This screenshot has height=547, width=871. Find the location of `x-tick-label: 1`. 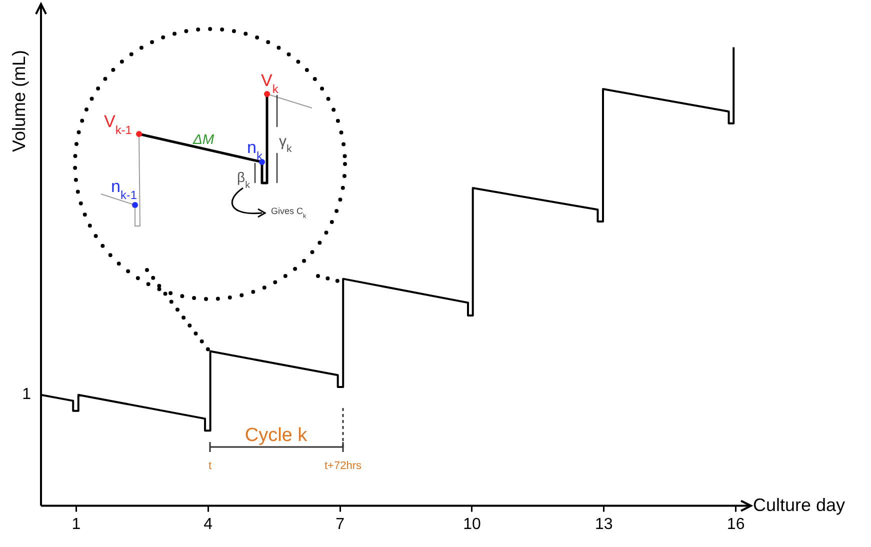

x-tick-label: 1 is located at coordinates (76, 524).